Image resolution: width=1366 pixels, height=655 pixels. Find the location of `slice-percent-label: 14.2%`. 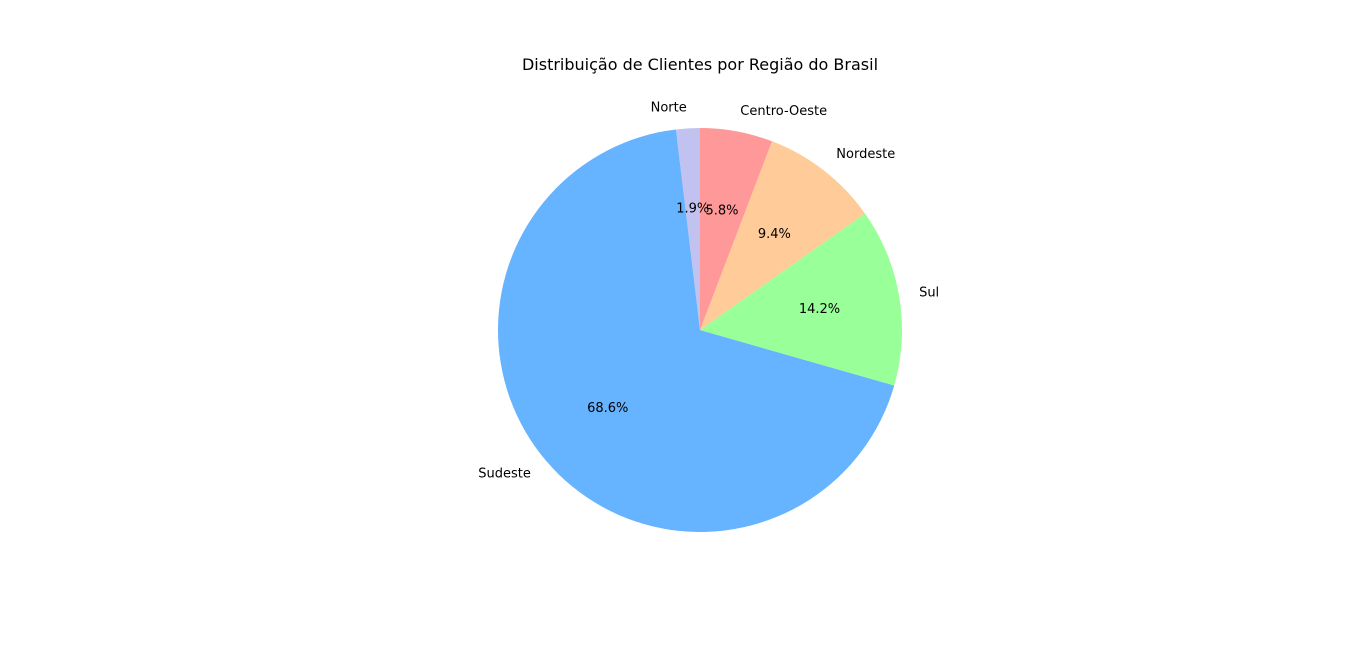

slice-percent-label: 14.2% is located at coordinates (819, 309).